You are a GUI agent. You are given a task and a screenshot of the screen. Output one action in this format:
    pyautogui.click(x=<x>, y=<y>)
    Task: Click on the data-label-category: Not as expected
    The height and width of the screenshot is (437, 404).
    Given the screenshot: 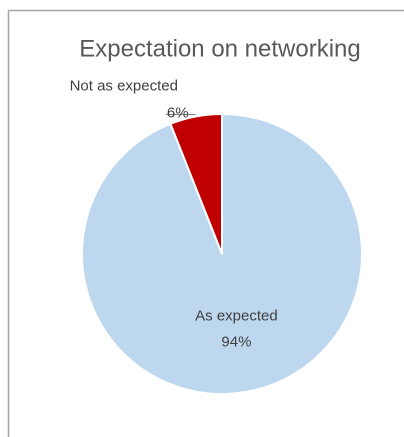 What is the action you would take?
    pyautogui.click(x=124, y=85)
    